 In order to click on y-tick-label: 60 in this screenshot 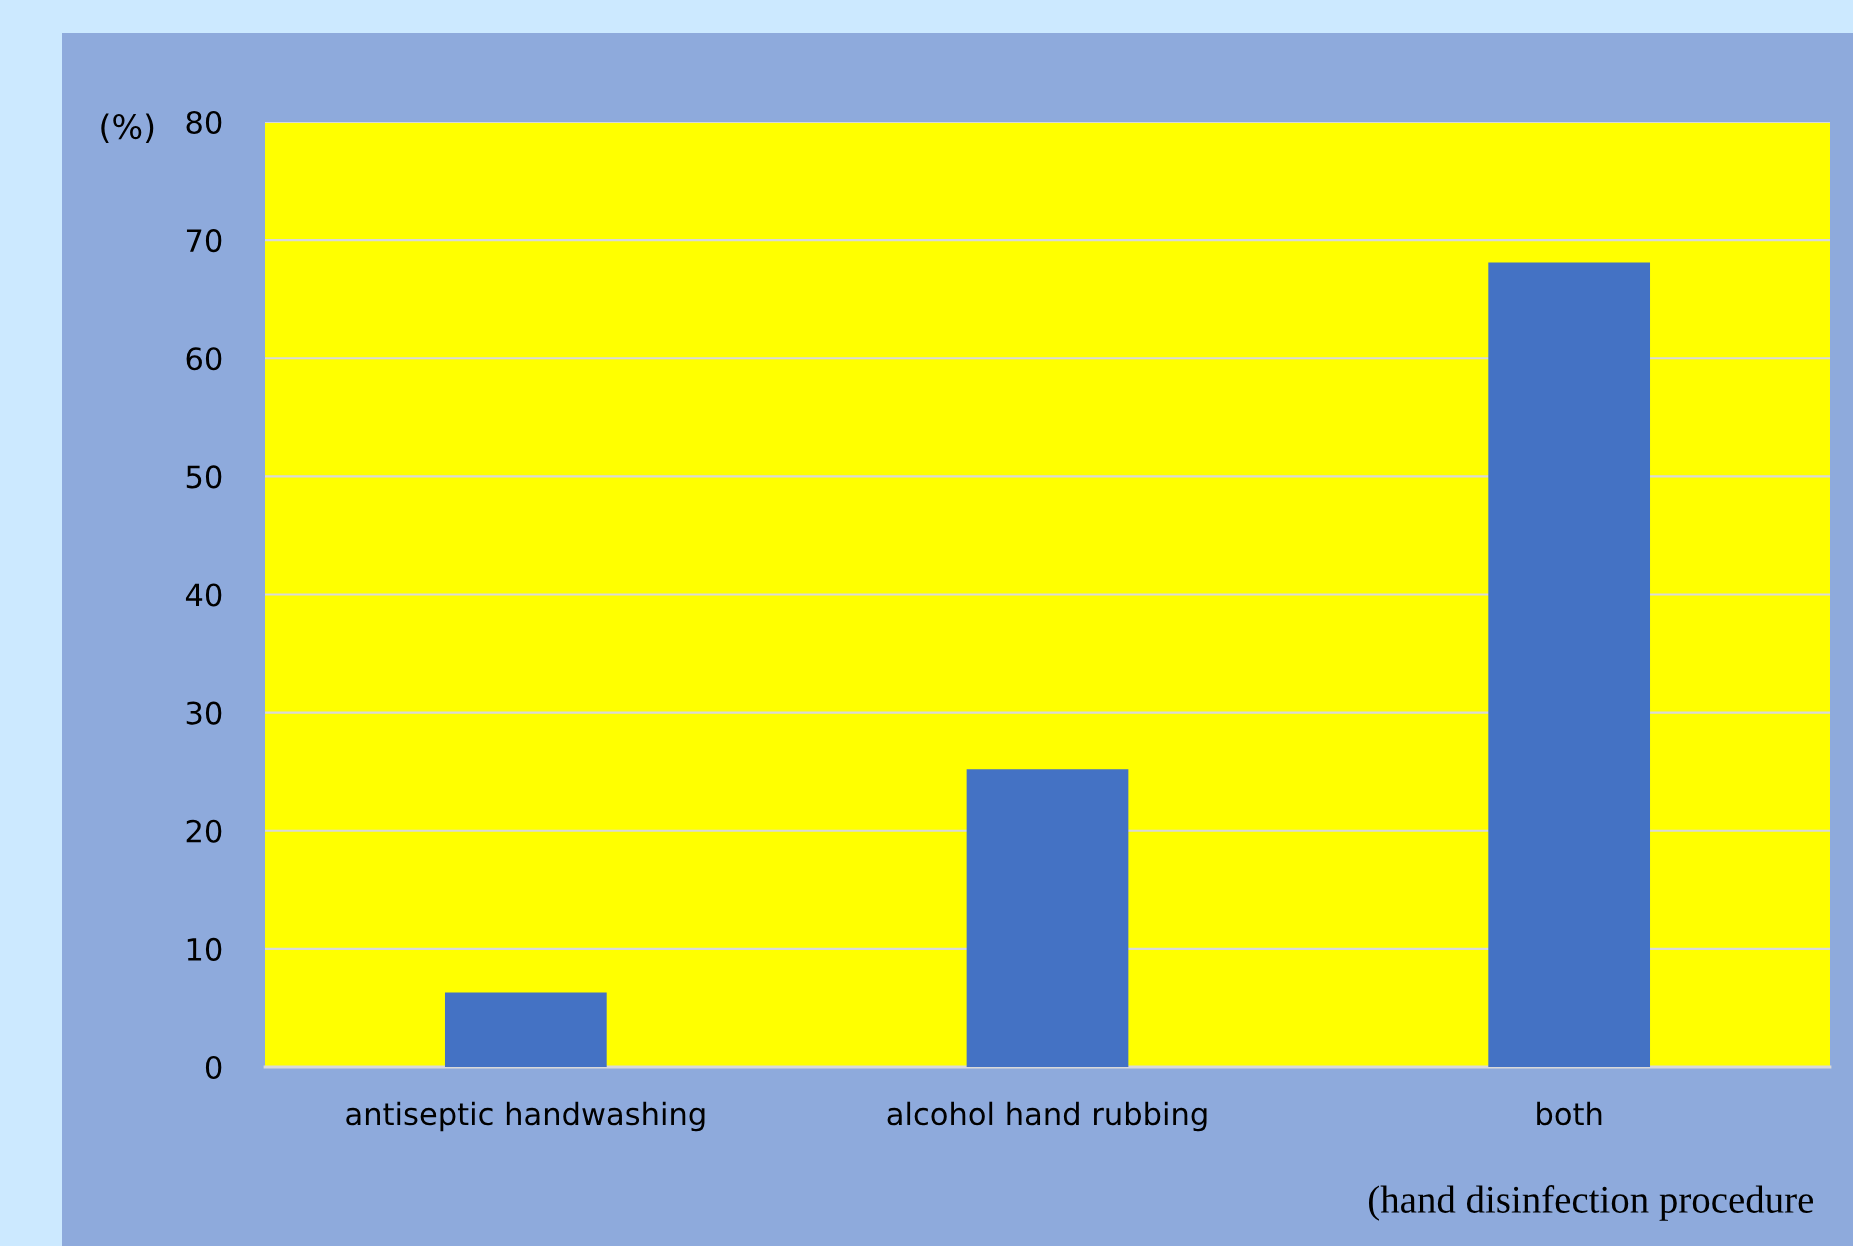, I will do `click(204, 359)`.